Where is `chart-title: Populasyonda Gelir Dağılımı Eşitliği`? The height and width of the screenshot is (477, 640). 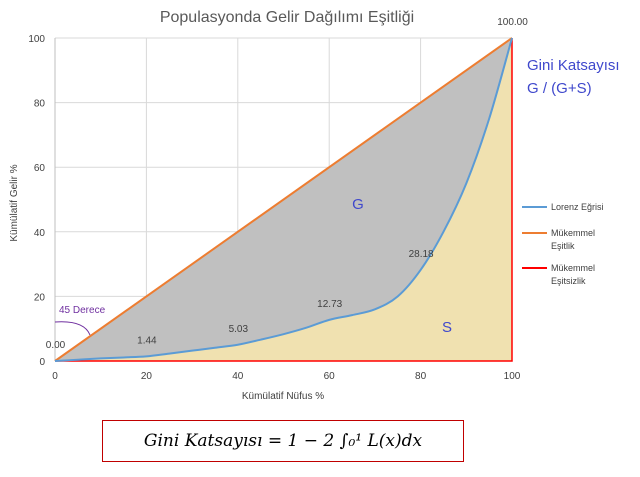
chart-title: Populasyonda Gelir Dağılımı Eşitliği is located at coordinates (287, 17).